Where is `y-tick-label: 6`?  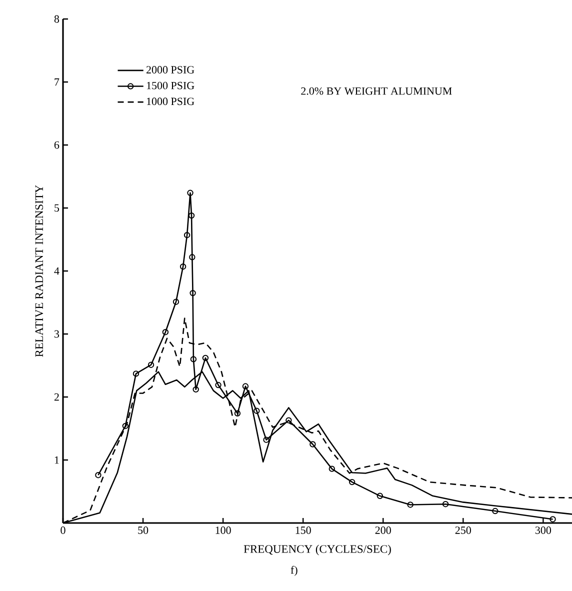
y-tick-label: 6 is located at coordinates (57, 145).